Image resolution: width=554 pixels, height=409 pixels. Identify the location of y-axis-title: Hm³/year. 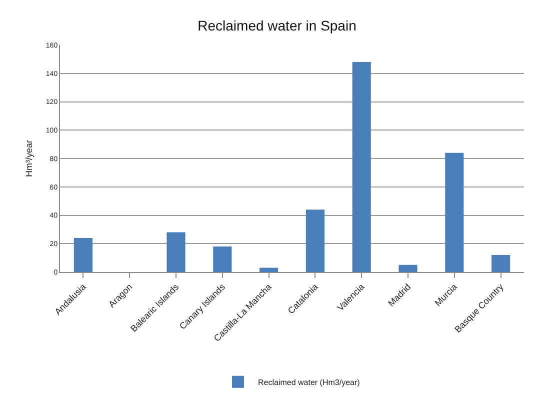
(29, 159).